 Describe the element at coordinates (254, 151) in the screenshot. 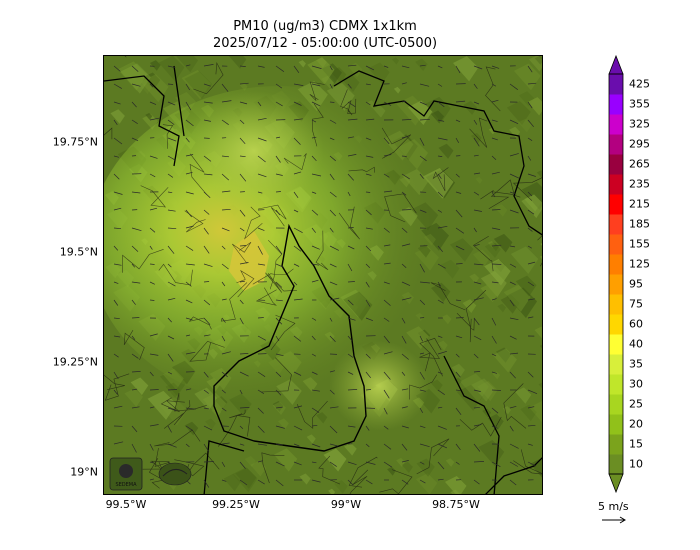

I see `pm10-plume-north` at that location.